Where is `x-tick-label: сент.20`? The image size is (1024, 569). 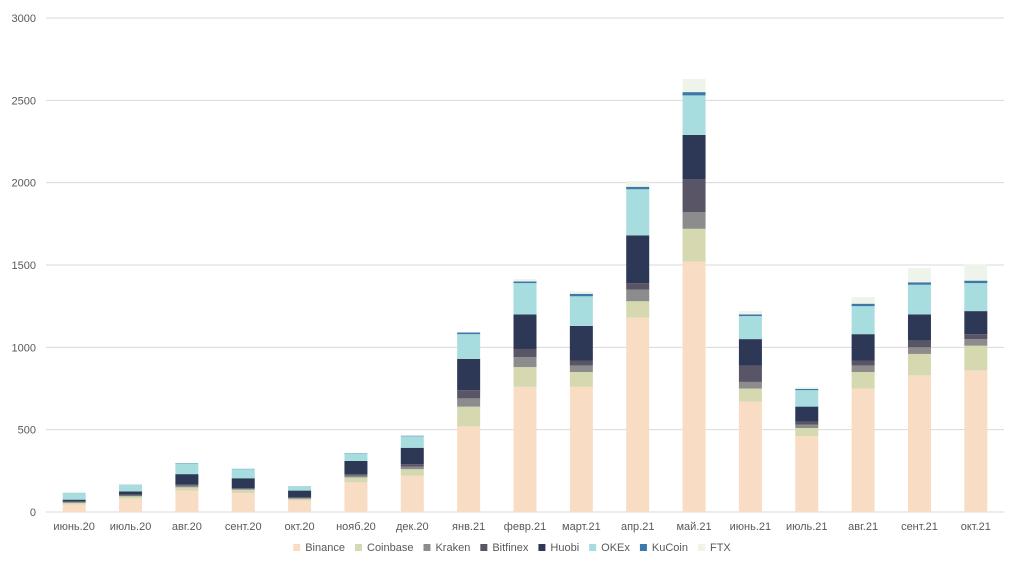 x-tick-label: сент.20 is located at coordinates (243, 527).